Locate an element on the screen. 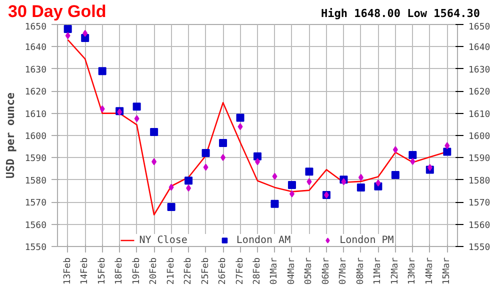  x-tick-label: 22Feb is located at coordinates (189, 271).